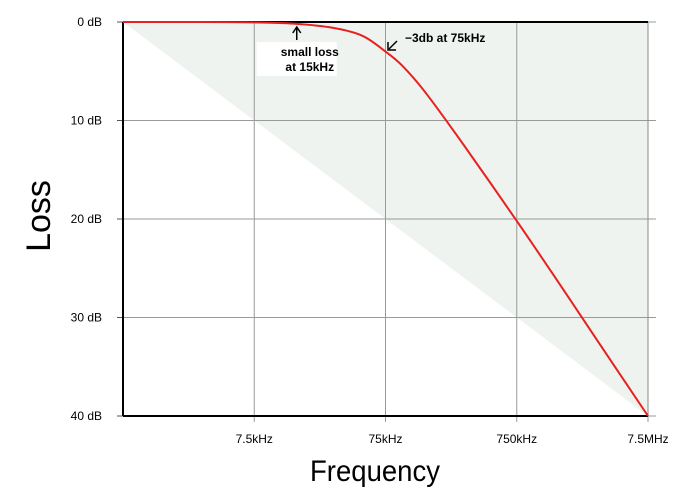 The image size is (682, 503). Describe the element at coordinates (254, 439) in the screenshot. I see `x-tick-label: 7.5kHz` at that location.